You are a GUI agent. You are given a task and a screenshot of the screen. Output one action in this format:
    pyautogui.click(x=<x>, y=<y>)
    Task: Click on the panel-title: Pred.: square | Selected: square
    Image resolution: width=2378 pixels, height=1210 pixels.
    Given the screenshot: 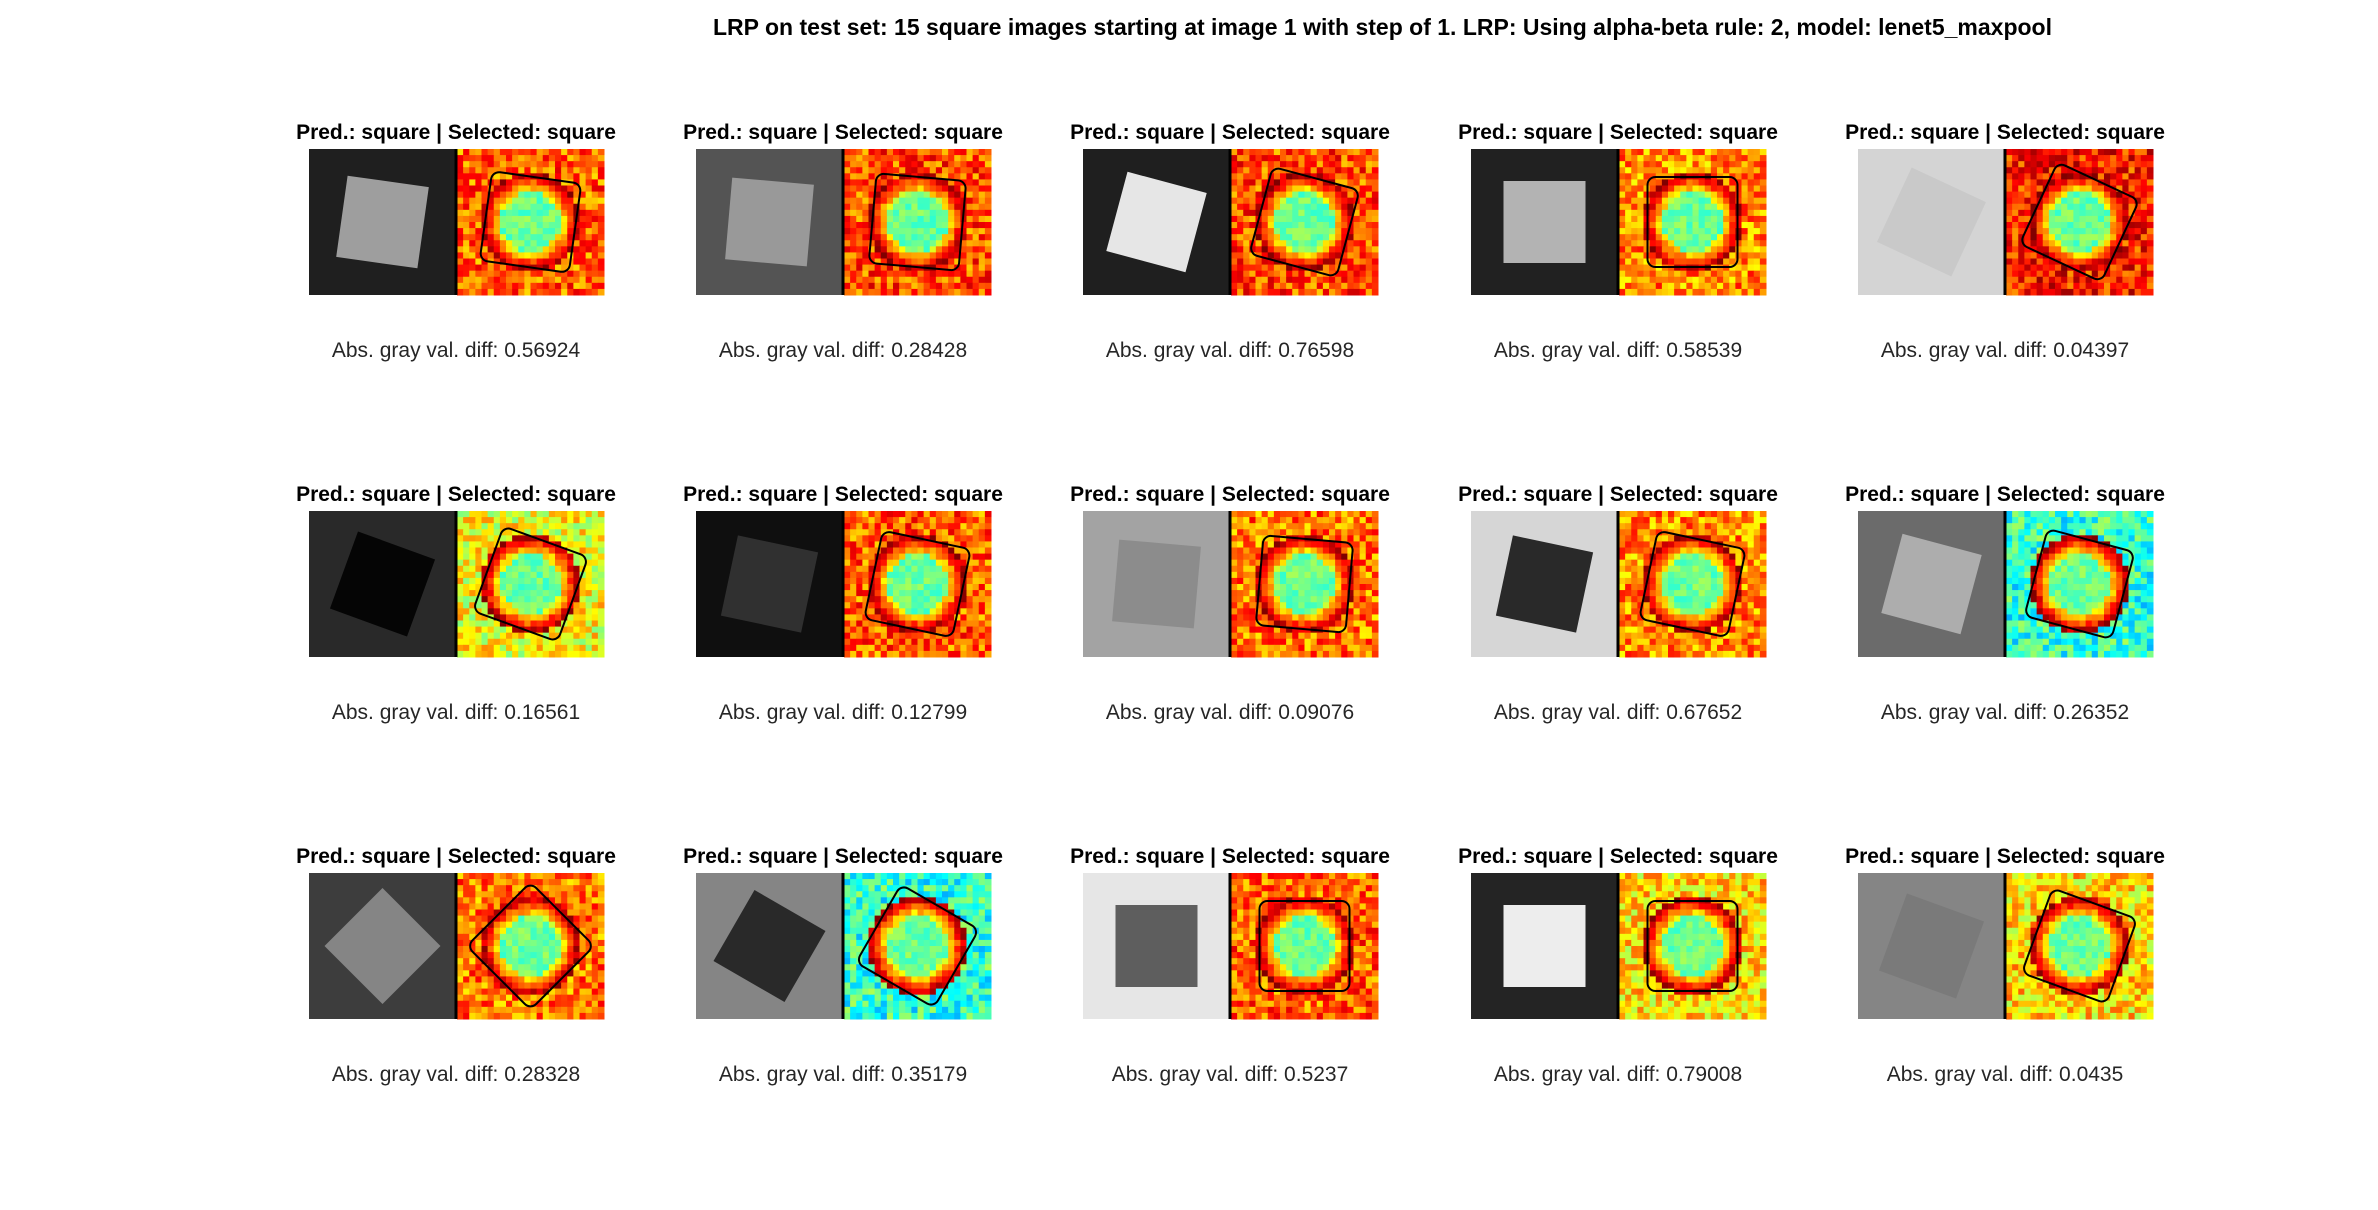 What is the action you would take?
    pyautogui.click(x=1618, y=494)
    